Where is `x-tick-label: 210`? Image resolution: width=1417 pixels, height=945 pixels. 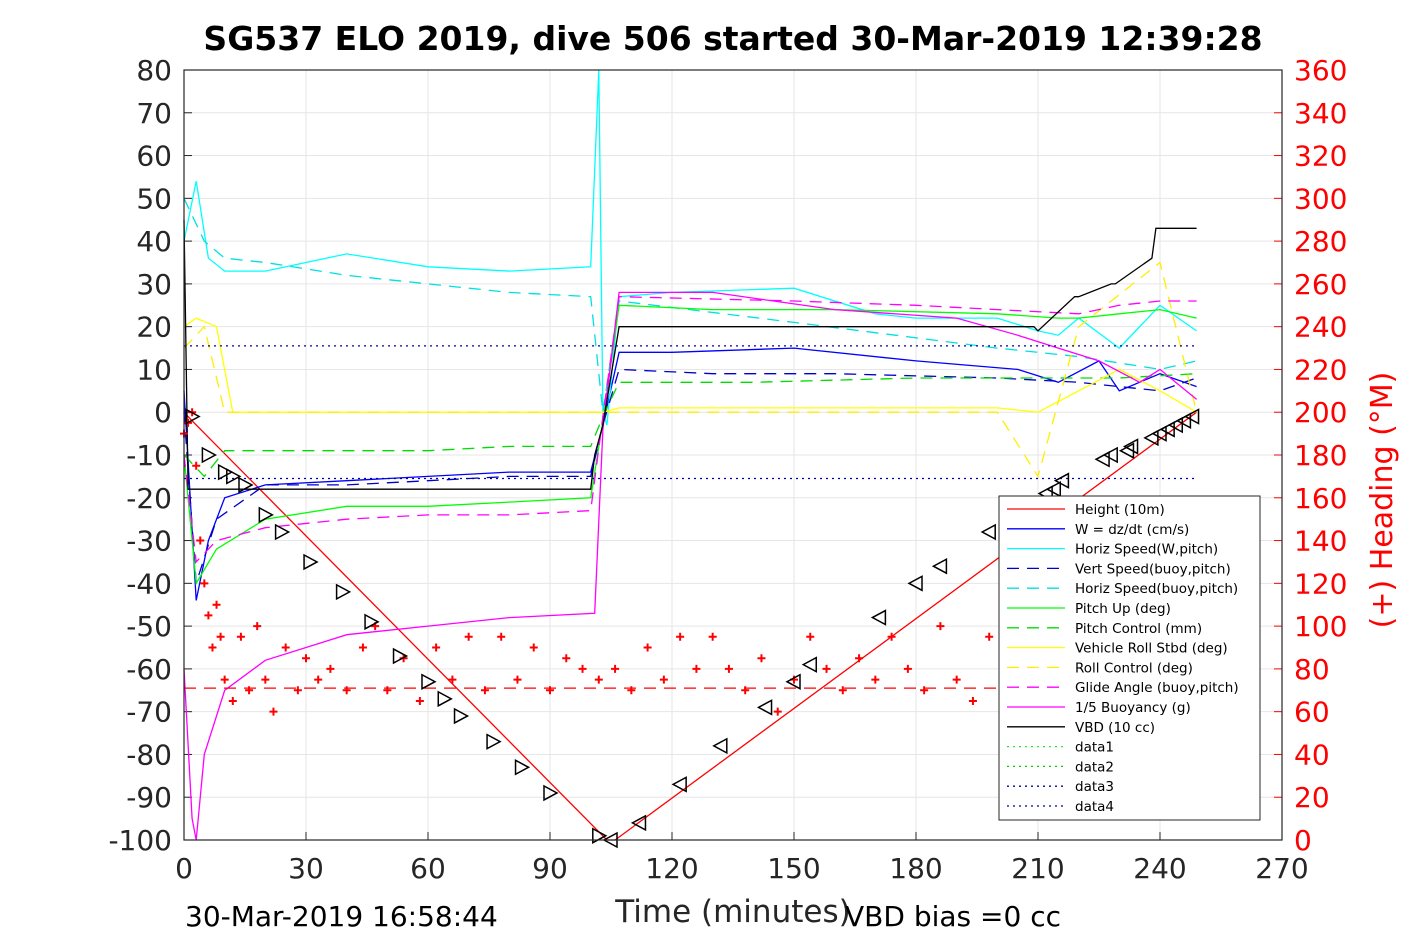
x-tick-label: 210 is located at coordinates (1037, 868).